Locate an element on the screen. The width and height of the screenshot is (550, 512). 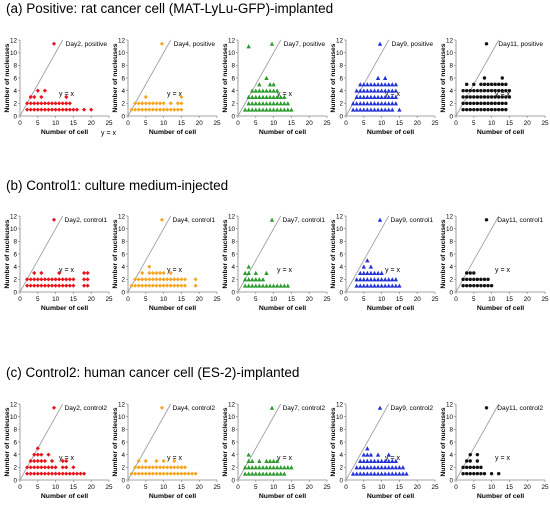
y-tick-label: 8 is located at coordinates (123, 430).